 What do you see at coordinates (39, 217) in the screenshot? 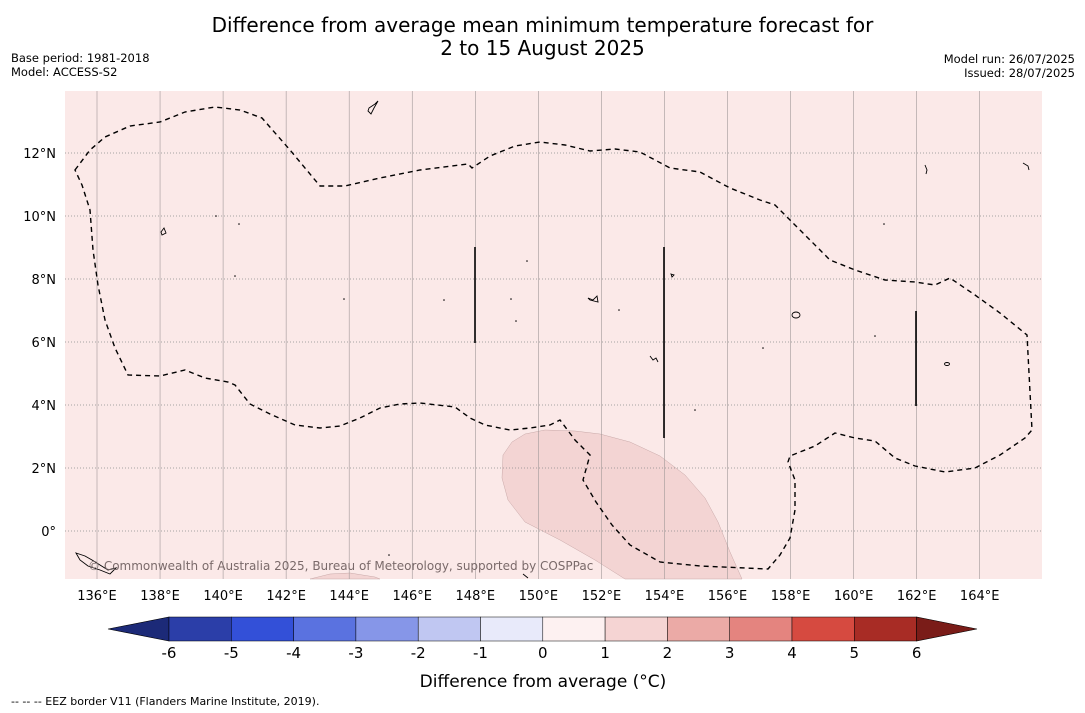
I see `latitude-tick-label: 10°N` at bounding box center [39, 217].